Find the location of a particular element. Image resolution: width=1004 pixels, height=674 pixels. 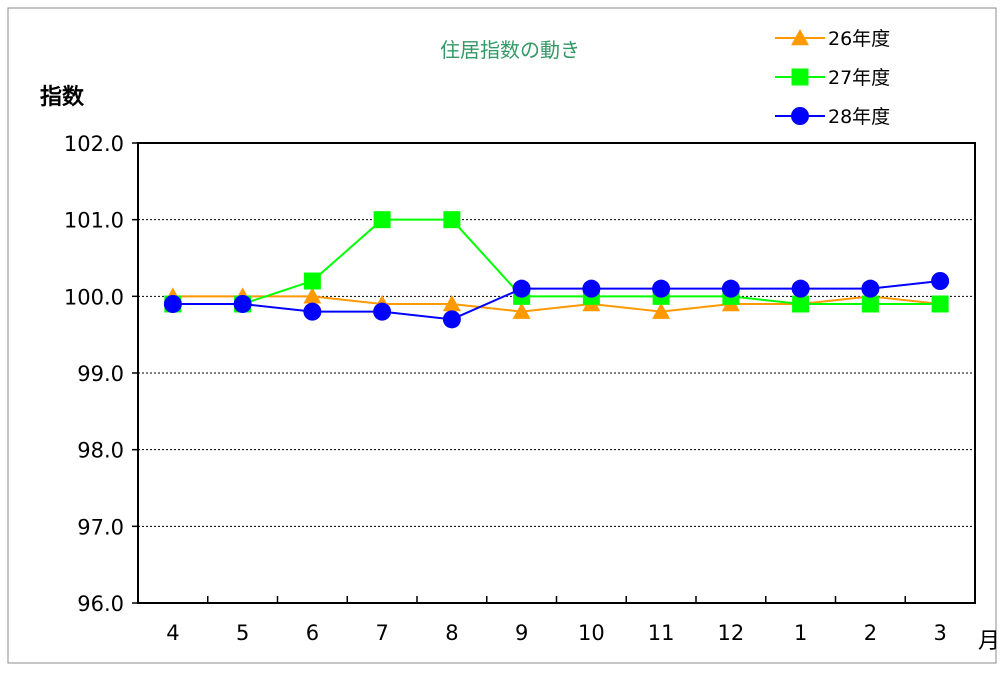

x-tick-label: 5 is located at coordinates (242, 633).